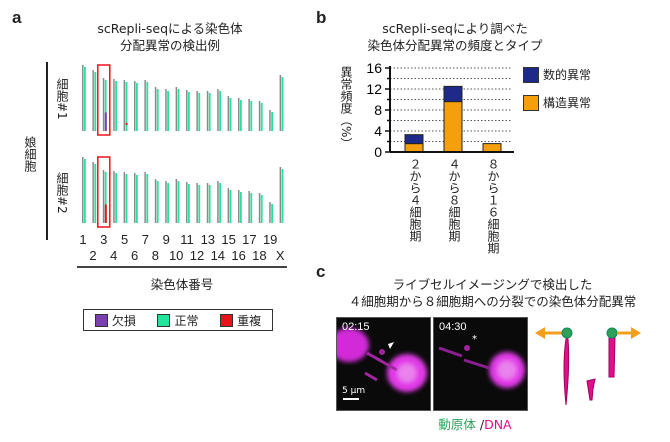 Image resolution: width=670 pixels, height=442 pixels. What do you see at coordinates (228, 205) in the screenshot?
I see `chromosome-15-gray` at bounding box center [228, 205].